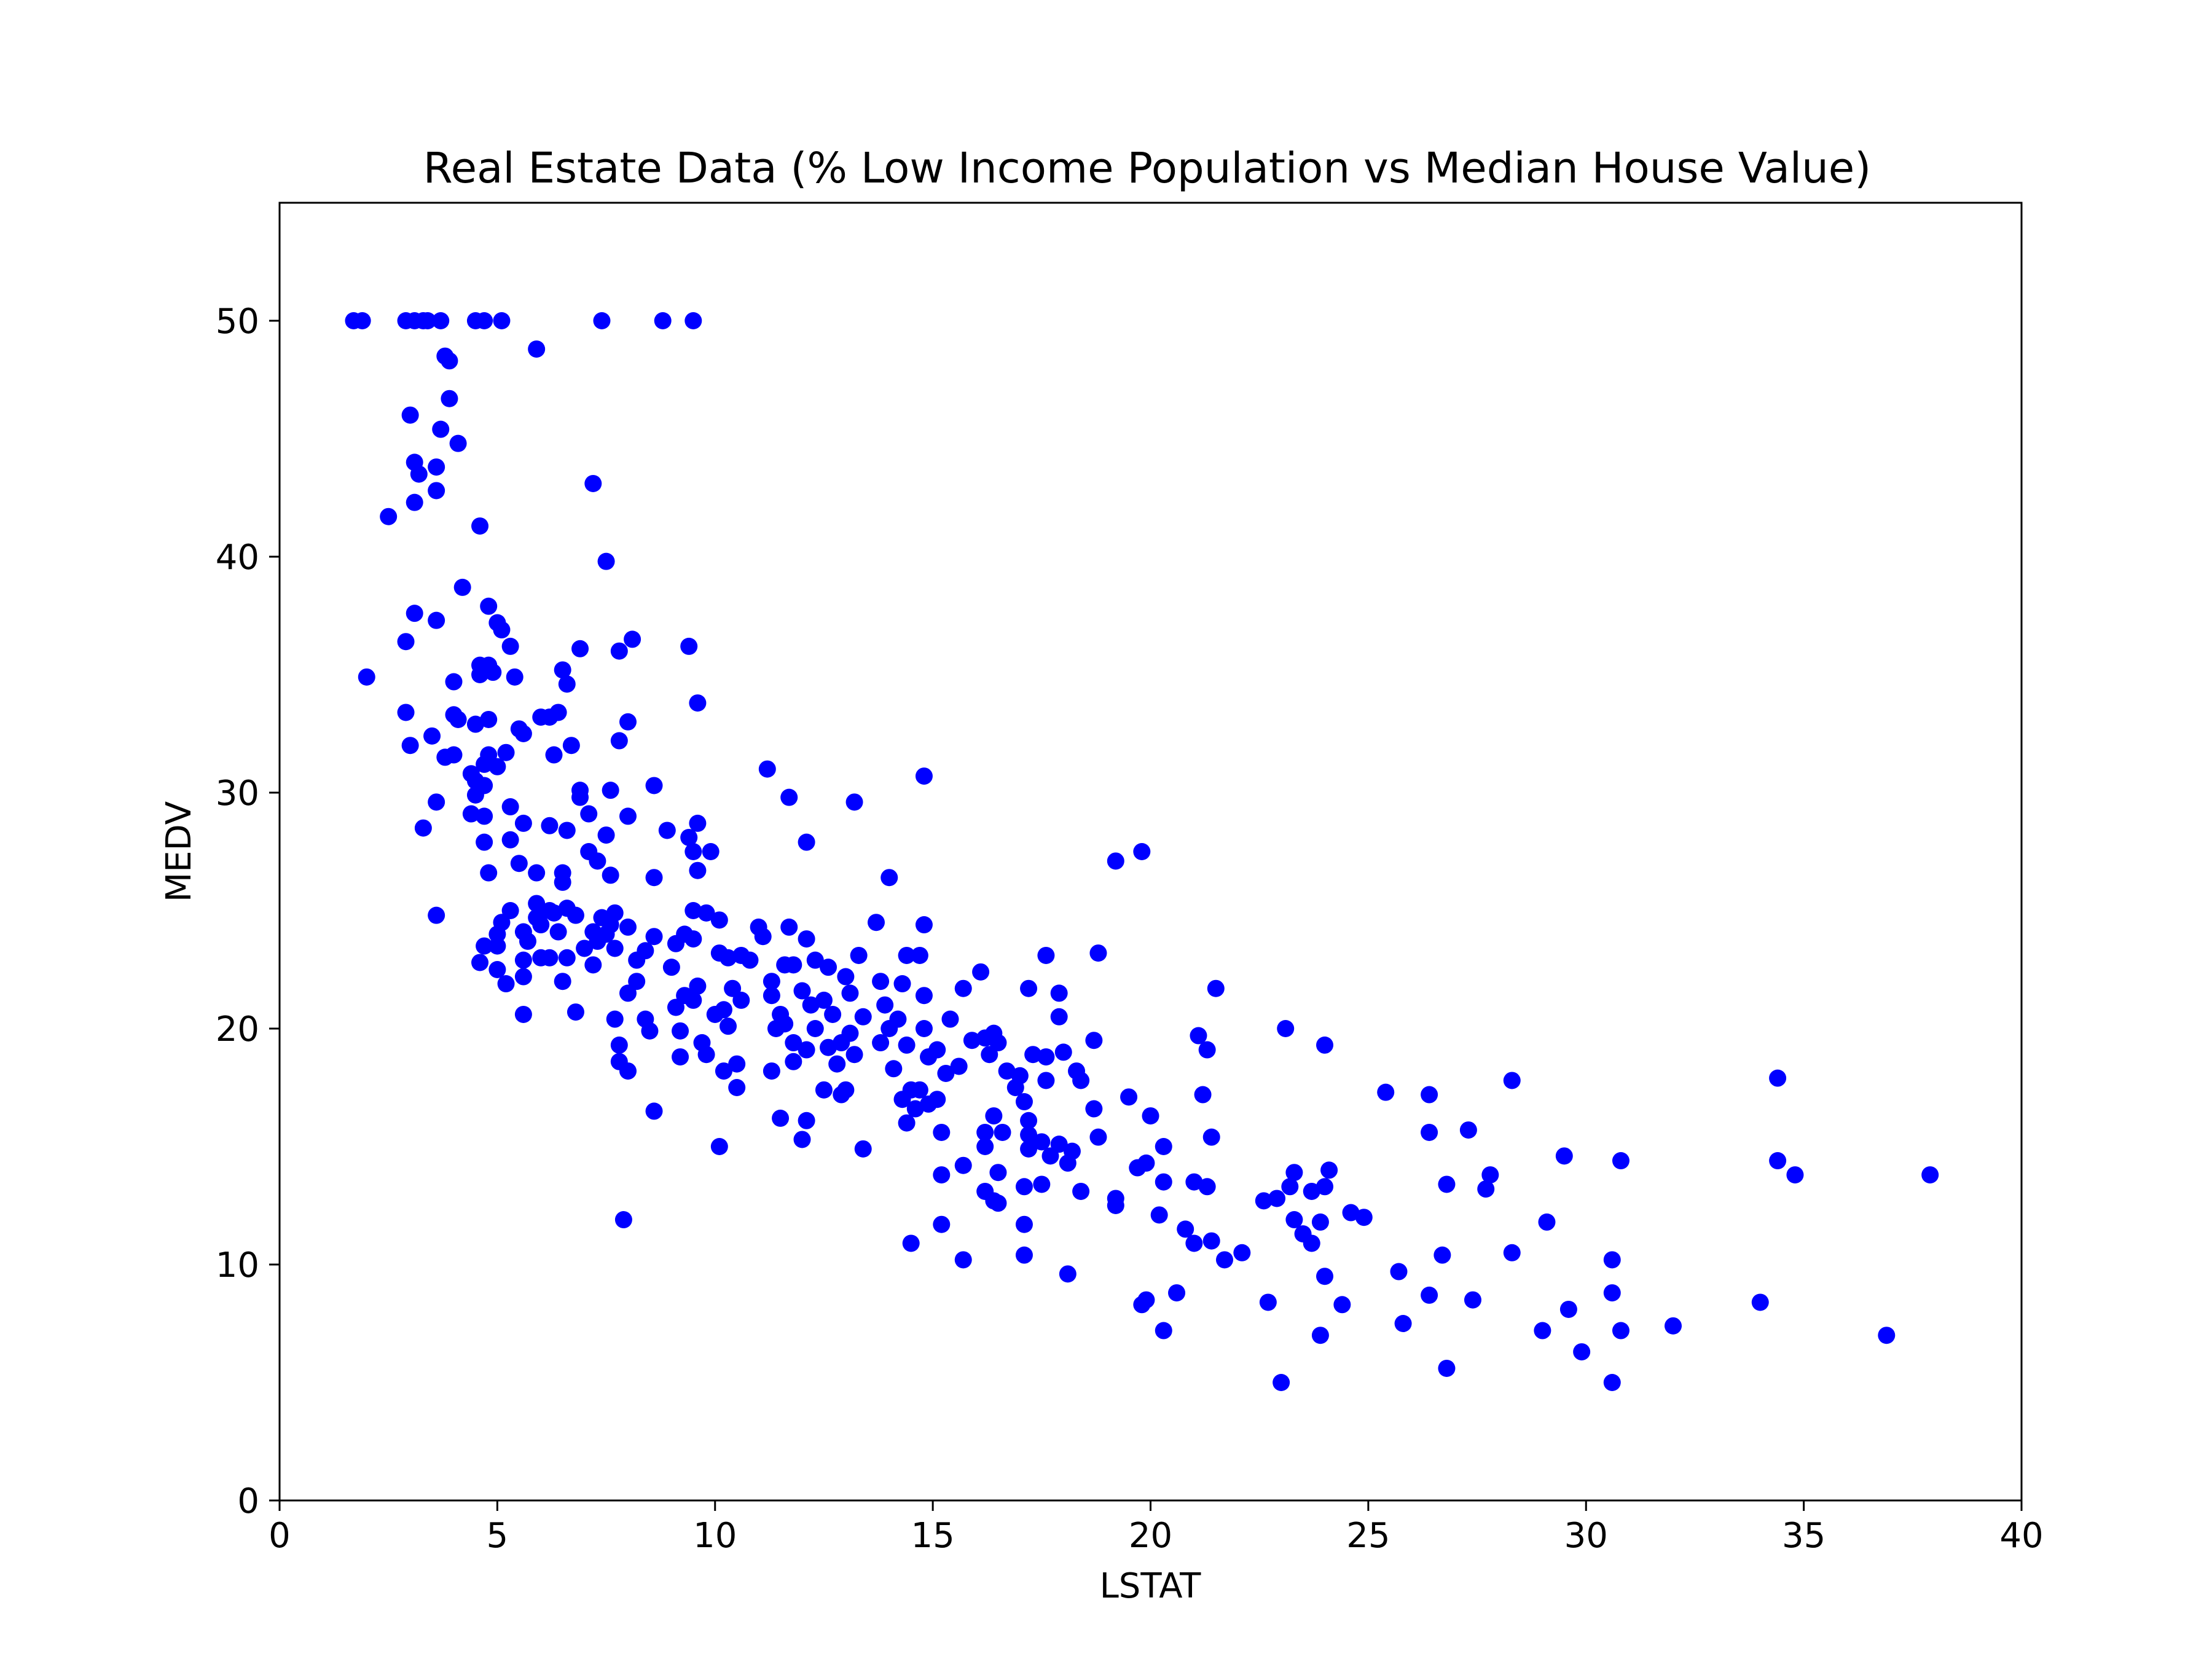  What do you see at coordinates (932, 1536) in the screenshot?
I see `x-tick-label: 15` at bounding box center [932, 1536].